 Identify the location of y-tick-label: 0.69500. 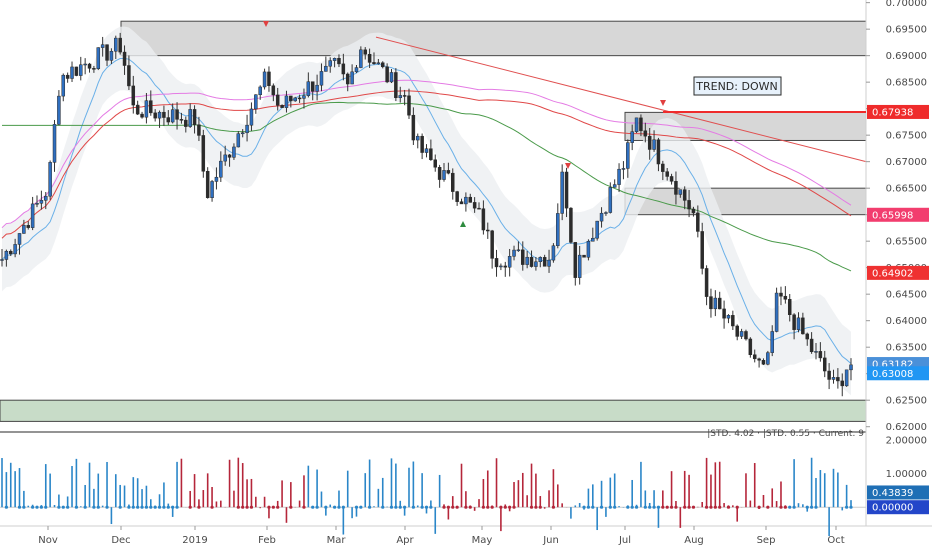
(906, 30).